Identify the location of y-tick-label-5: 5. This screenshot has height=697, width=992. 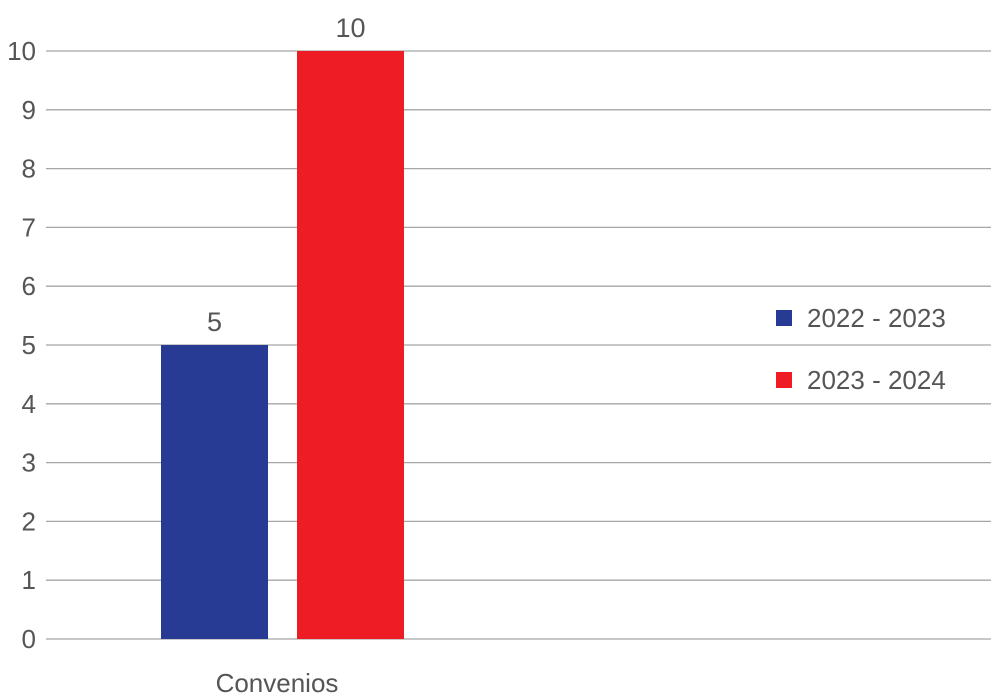
(29, 345).